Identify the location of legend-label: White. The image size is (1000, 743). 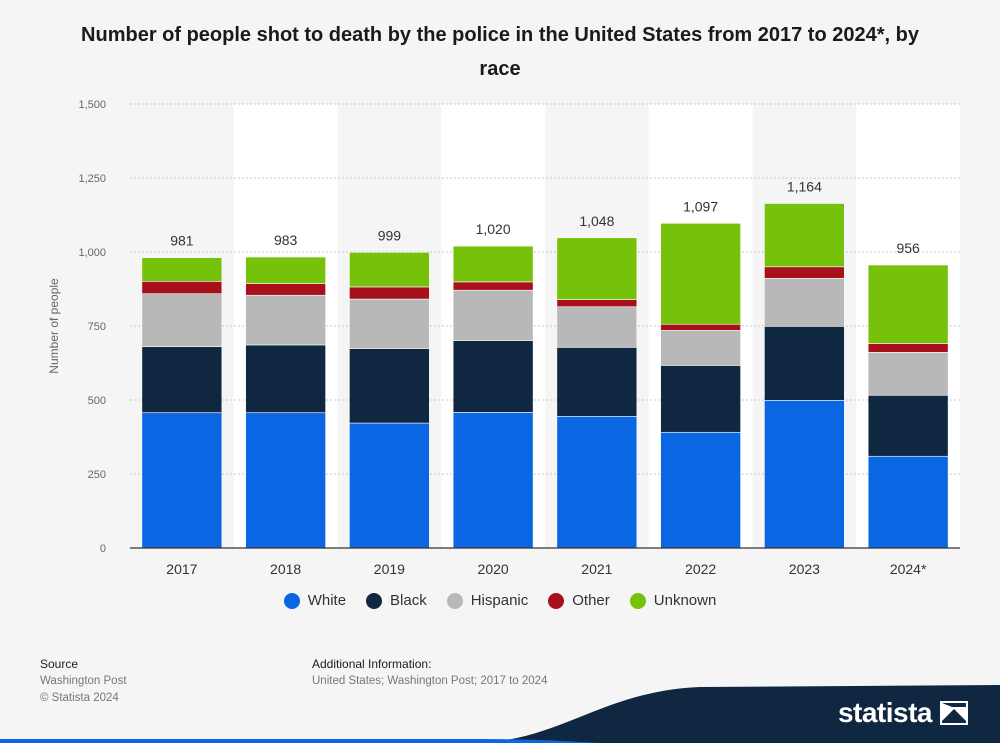
(327, 600).